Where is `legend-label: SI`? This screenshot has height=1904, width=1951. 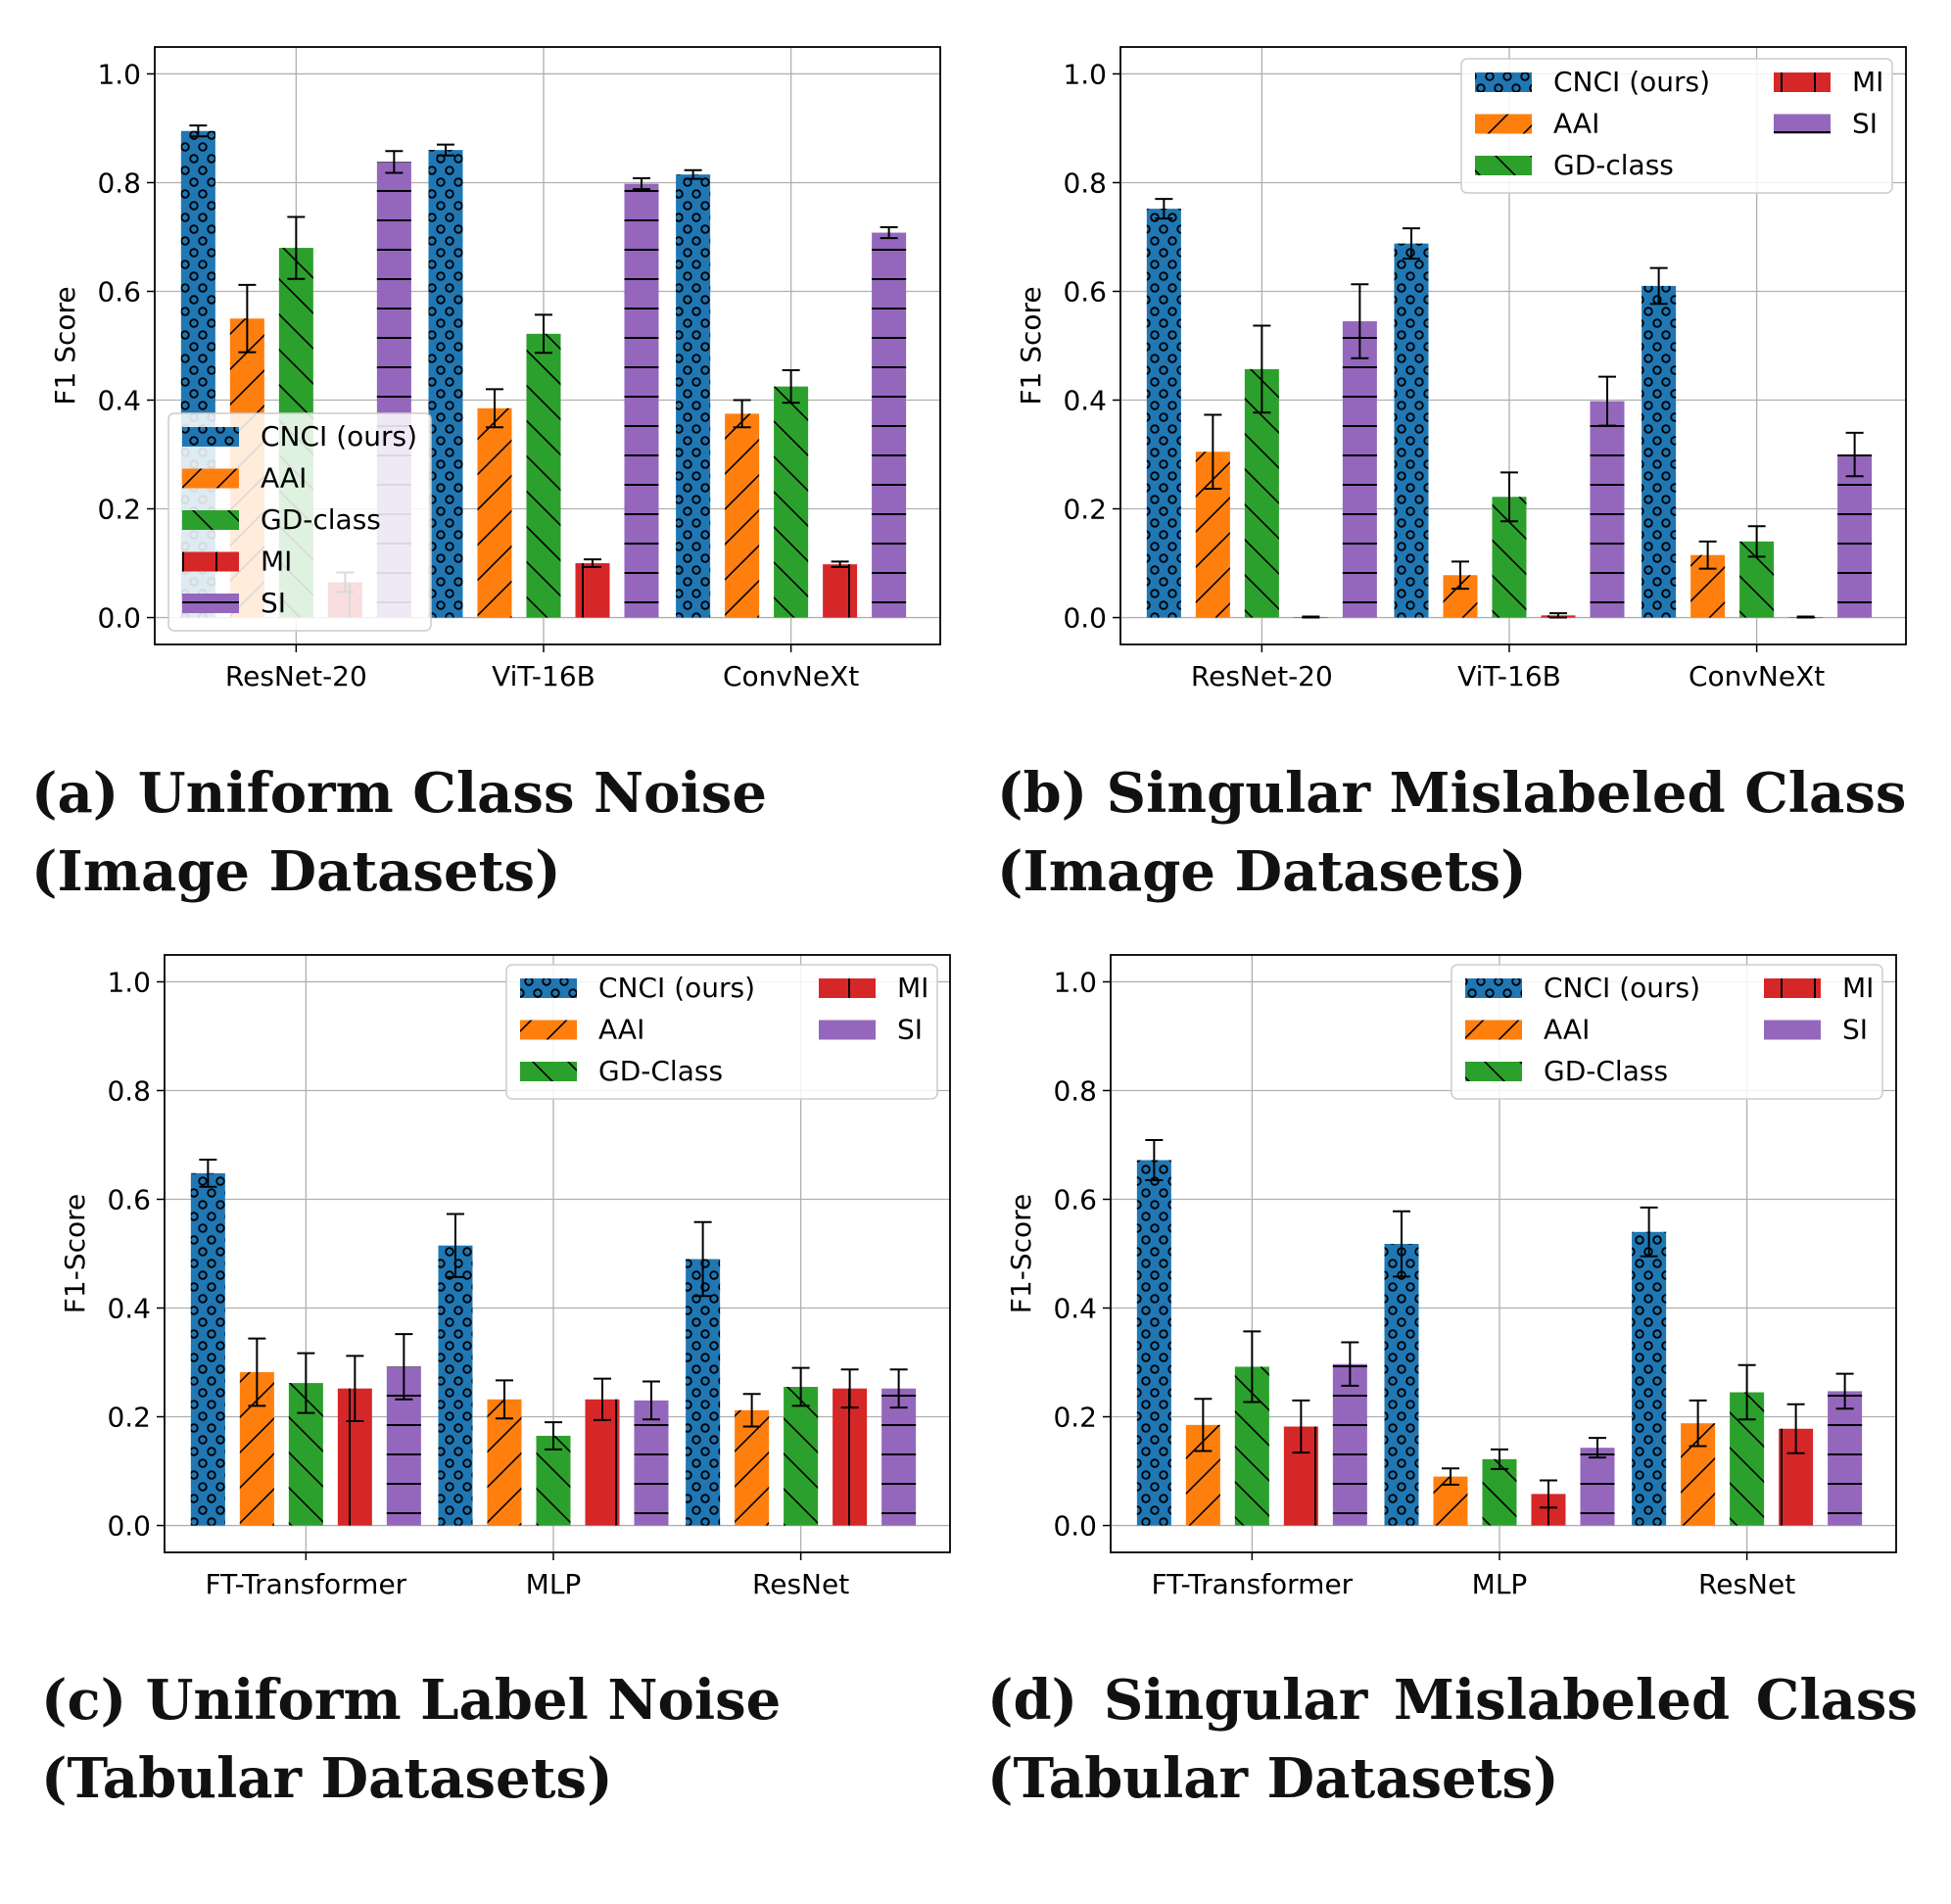 legend-label: SI is located at coordinates (910, 1030).